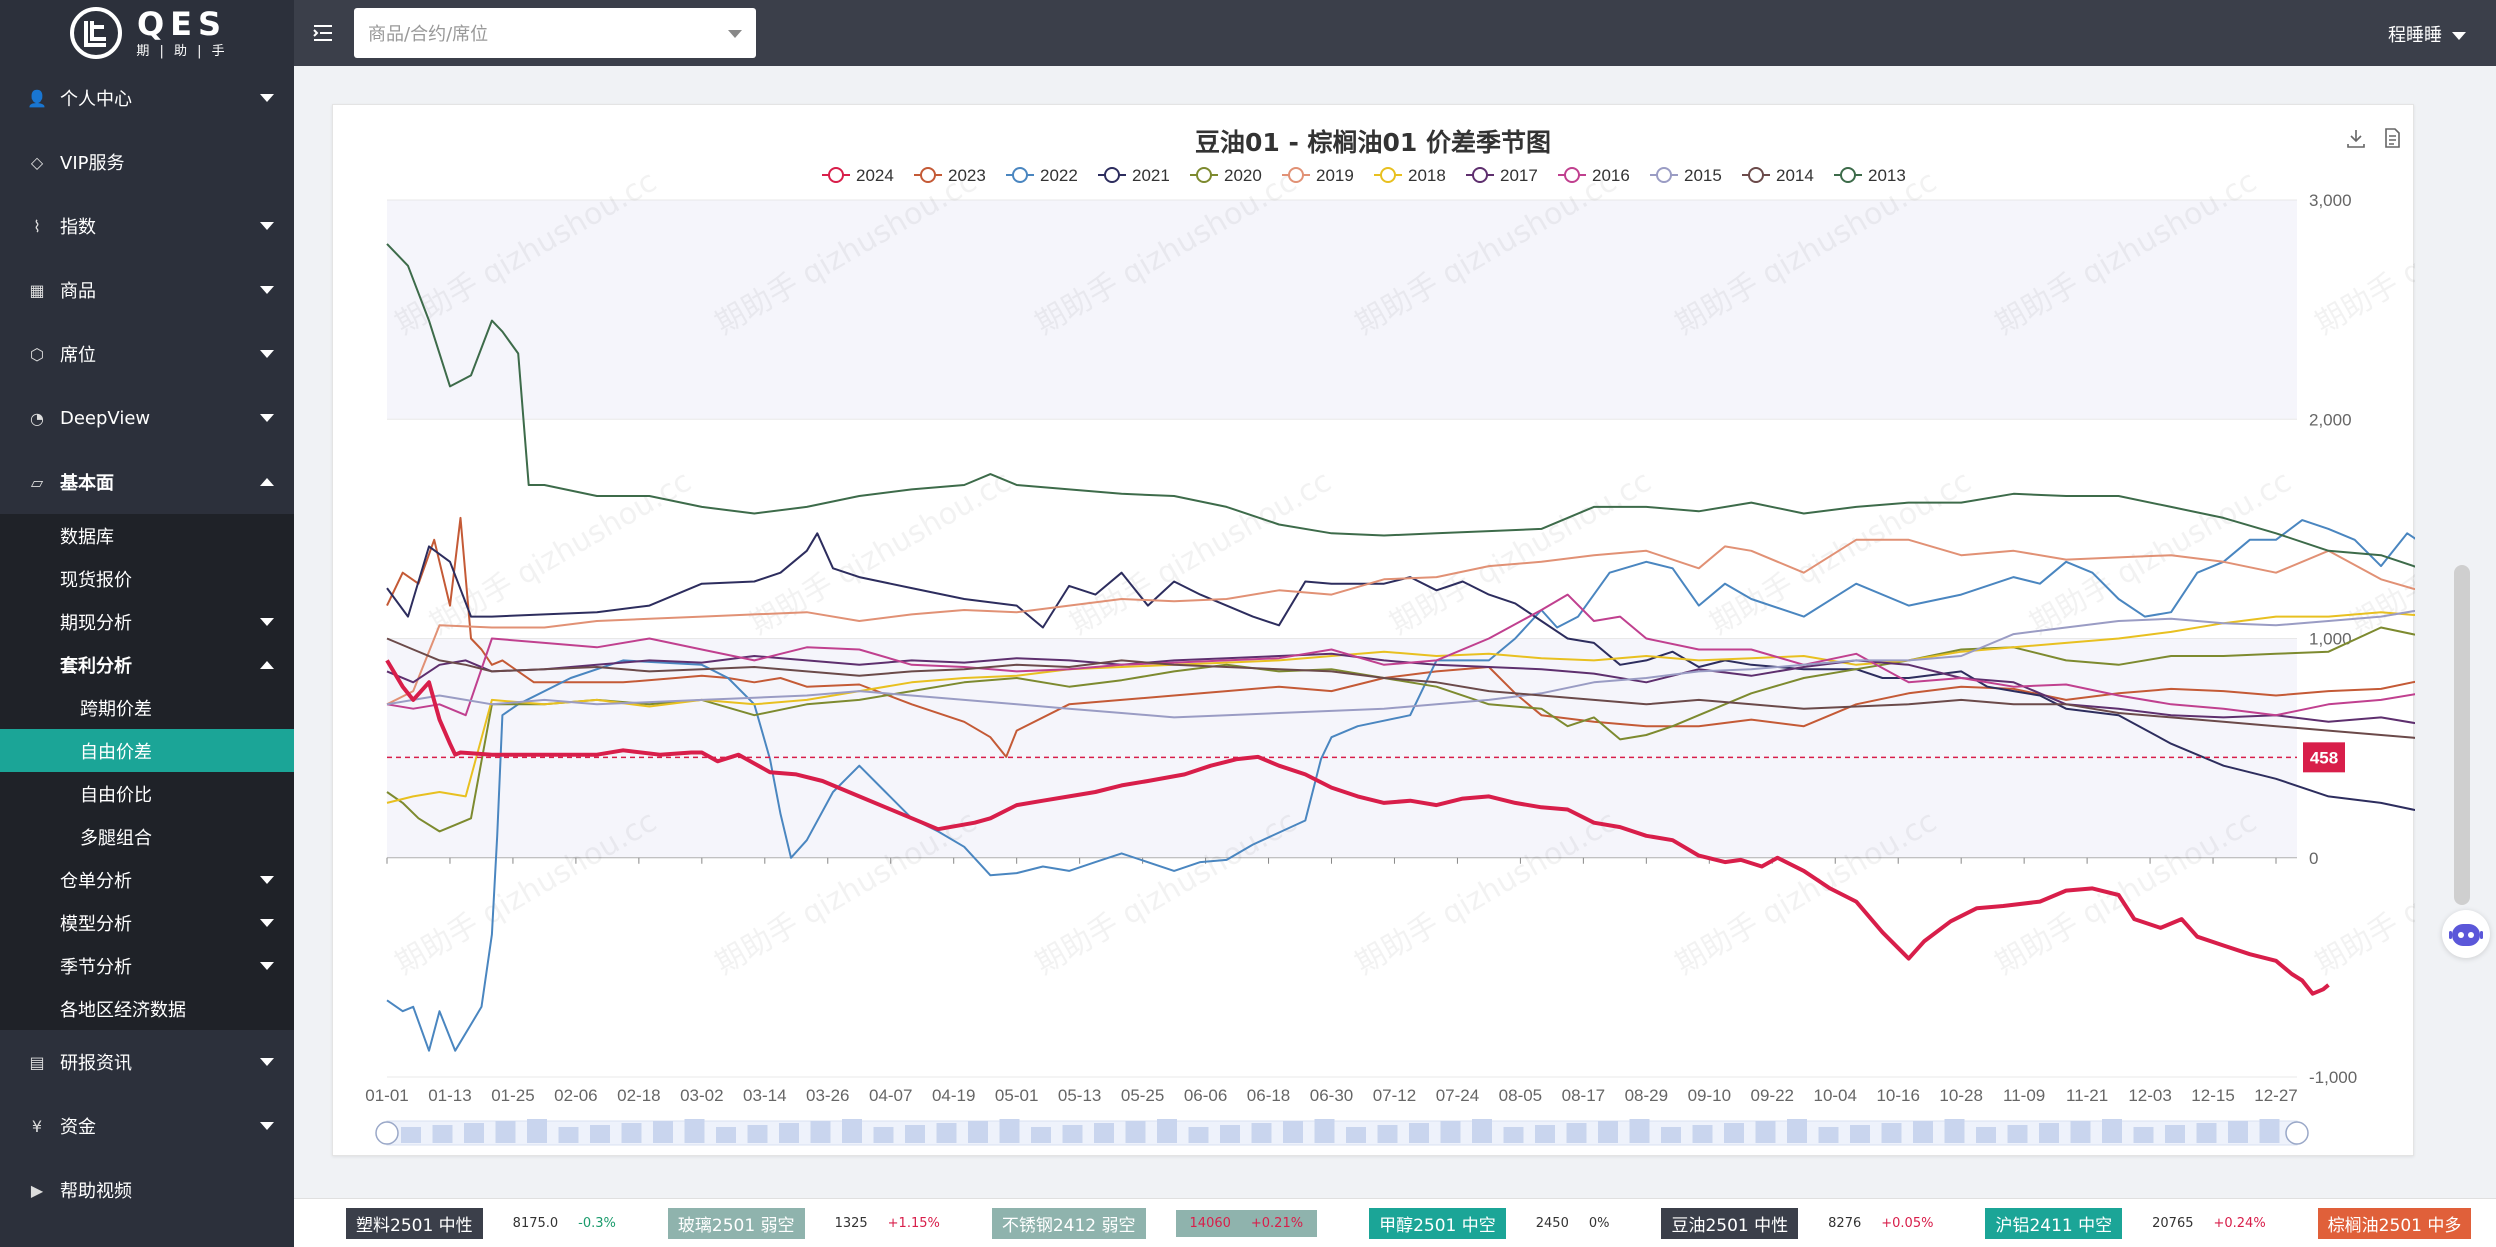 The width and height of the screenshot is (2496, 1247). I want to click on user-icon: 👤, so click(37, 98).